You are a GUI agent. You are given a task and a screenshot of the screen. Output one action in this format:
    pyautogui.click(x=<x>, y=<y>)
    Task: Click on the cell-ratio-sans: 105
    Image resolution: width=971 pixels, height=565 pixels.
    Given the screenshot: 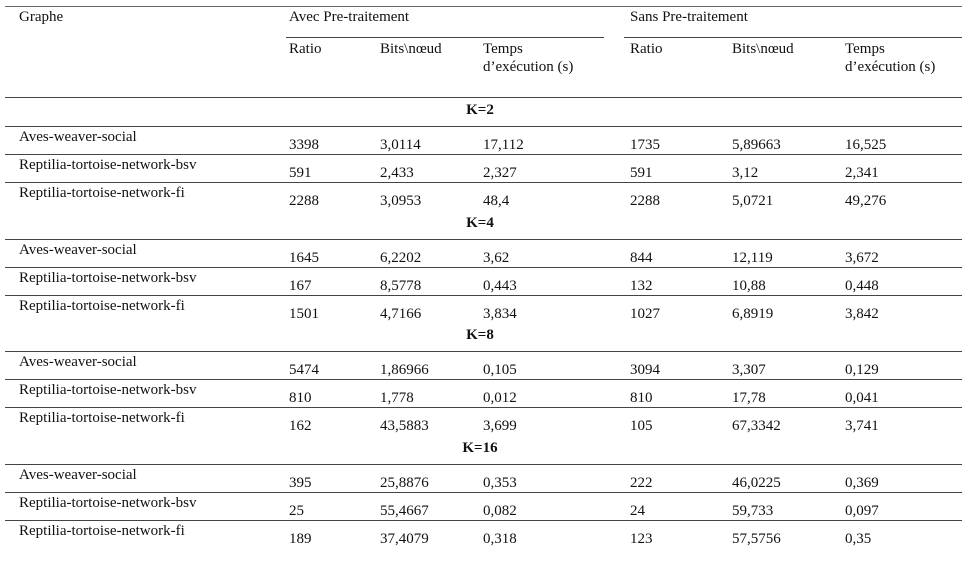 What is the action you would take?
    pyautogui.click(x=641, y=426)
    